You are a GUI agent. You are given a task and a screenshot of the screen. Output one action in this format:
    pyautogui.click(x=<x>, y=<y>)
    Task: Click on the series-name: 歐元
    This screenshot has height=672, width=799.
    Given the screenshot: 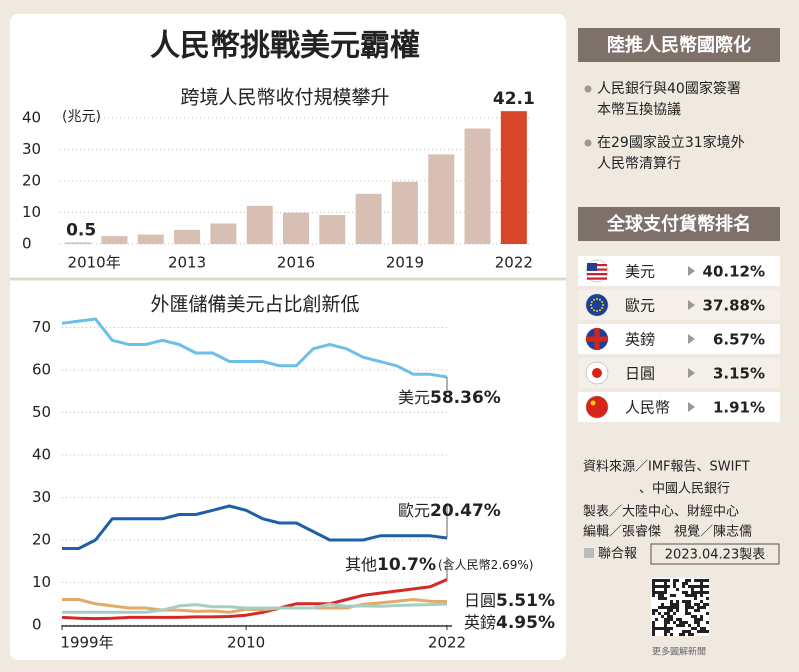 What is the action you would take?
    pyautogui.click(x=414, y=510)
    